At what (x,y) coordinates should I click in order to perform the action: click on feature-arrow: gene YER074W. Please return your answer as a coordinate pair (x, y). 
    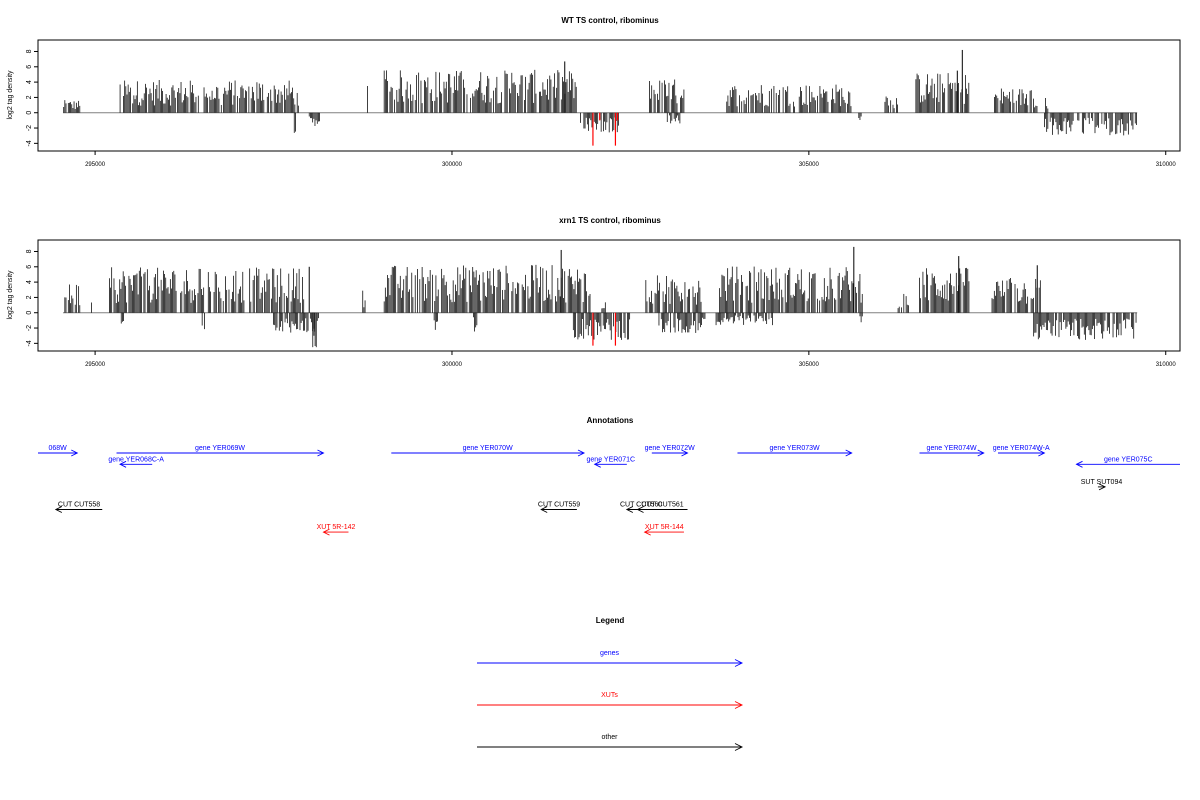
    Looking at the image, I should click on (952, 451).